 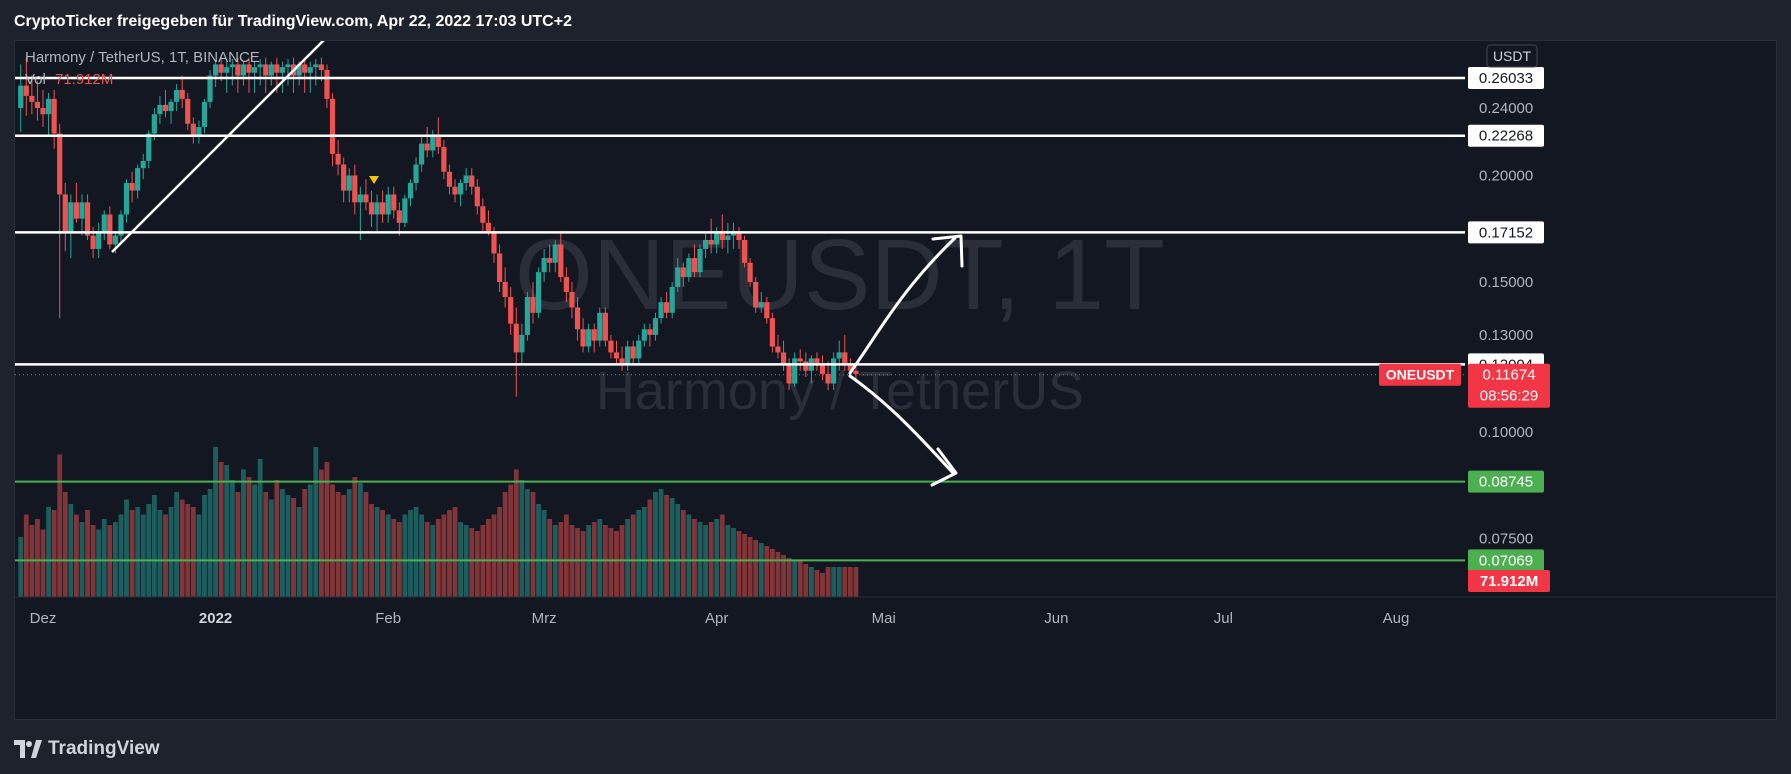 What do you see at coordinates (1506, 560) in the screenshot?
I see `level-price-label: 0.07069` at bounding box center [1506, 560].